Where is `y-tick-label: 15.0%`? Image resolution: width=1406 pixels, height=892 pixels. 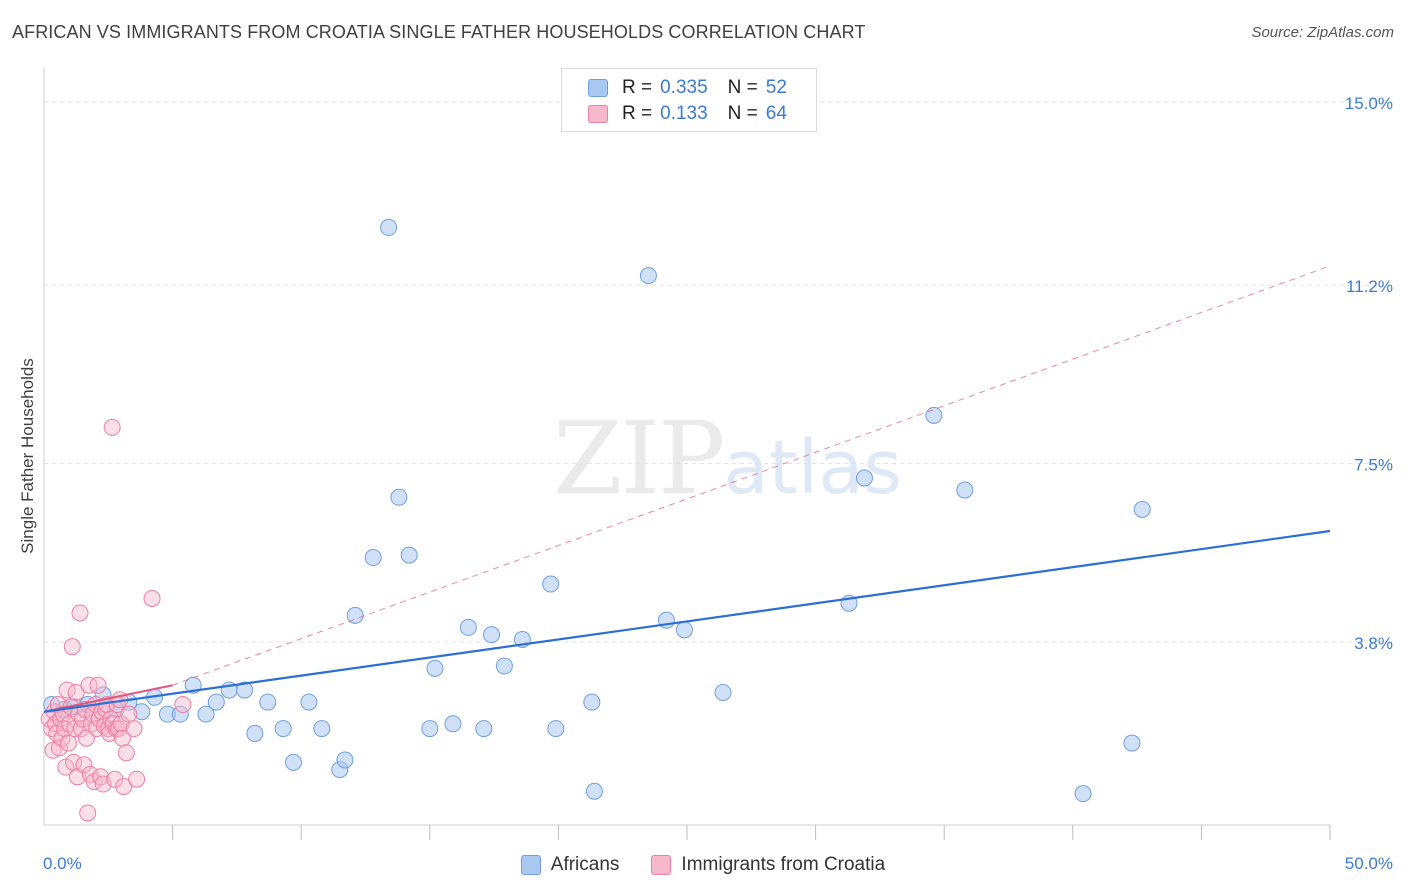 y-tick-label: 15.0% is located at coordinates (1369, 103).